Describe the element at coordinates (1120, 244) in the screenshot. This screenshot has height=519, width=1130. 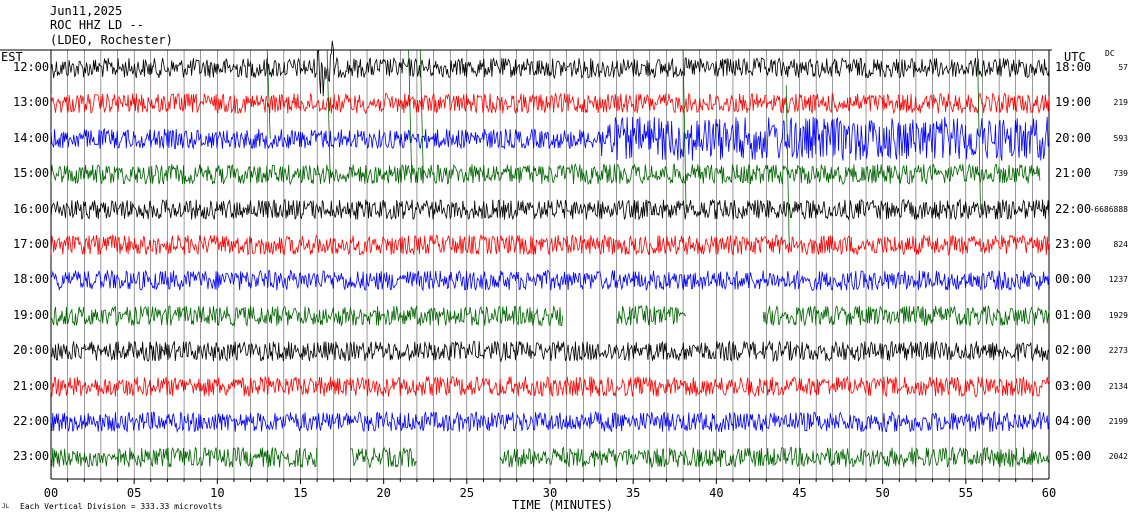
I see `dc-offset-label: 824` at that location.